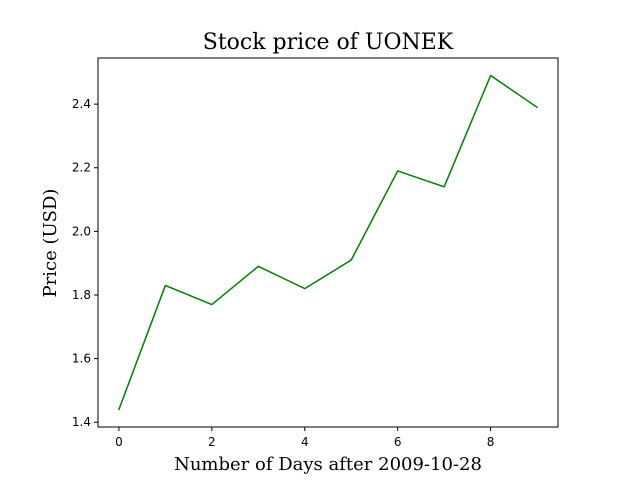 The width and height of the screenshot is (640, 480). Describe the element at coordinates (81, 295) in the screenshot. I see `y-tick-label: 1.8` at that location.